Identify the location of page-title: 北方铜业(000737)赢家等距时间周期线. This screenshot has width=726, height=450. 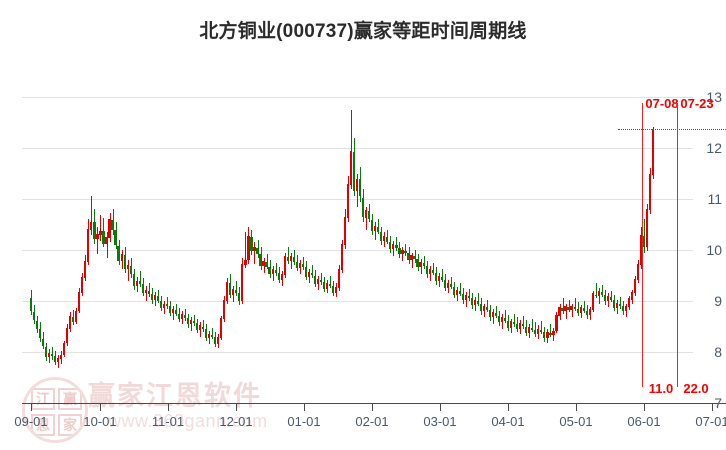
(363, 31).